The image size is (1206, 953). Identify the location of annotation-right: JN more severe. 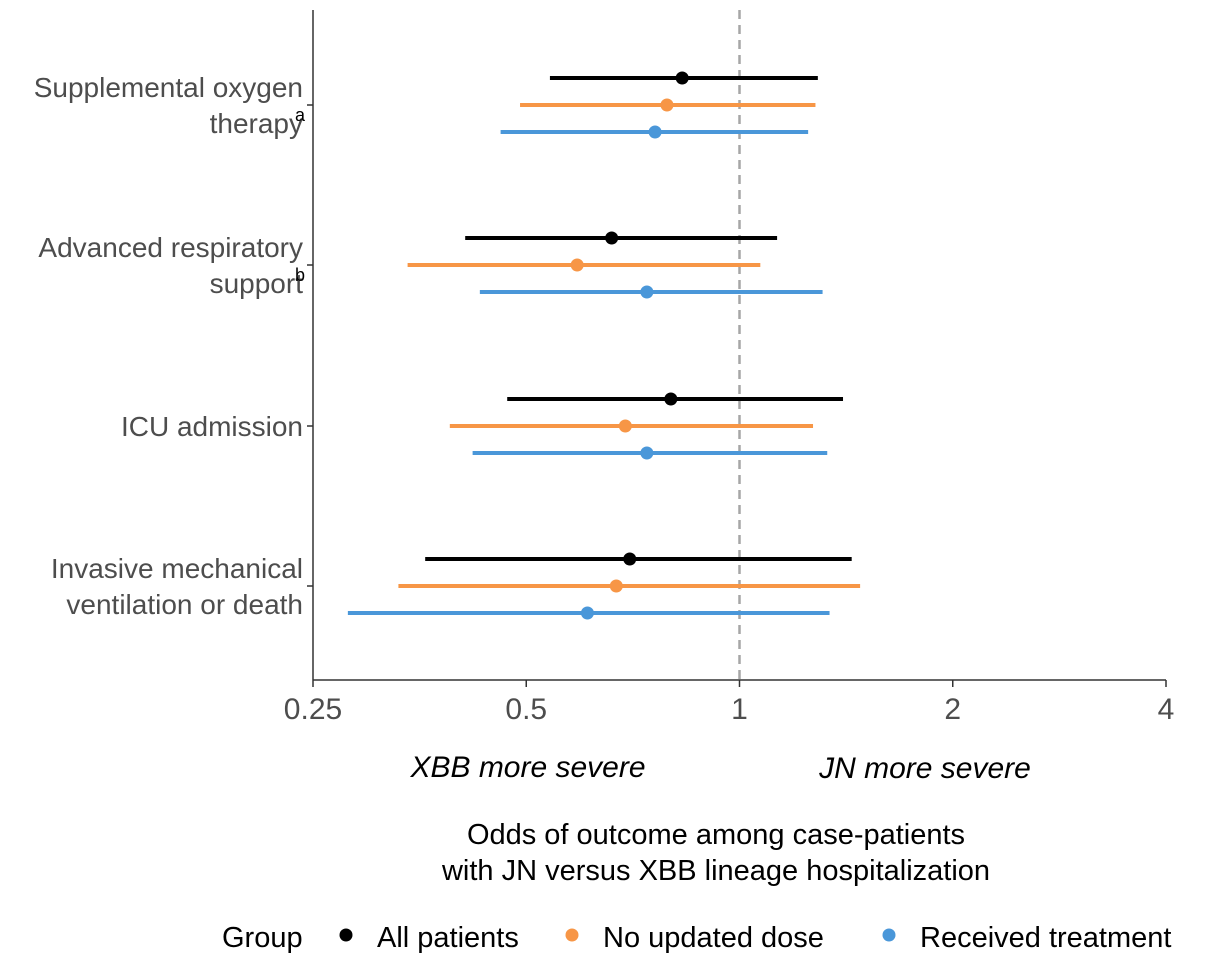
(924, 768).